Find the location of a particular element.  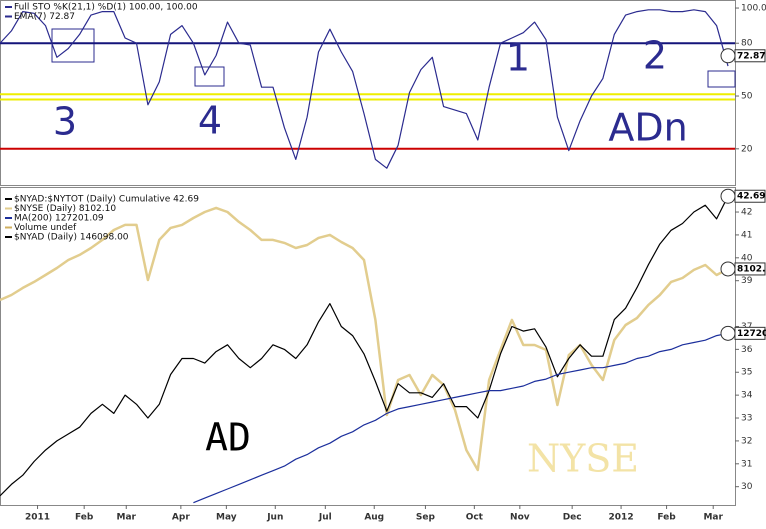

annotation: NYSE is located at coordinates (583, 459).